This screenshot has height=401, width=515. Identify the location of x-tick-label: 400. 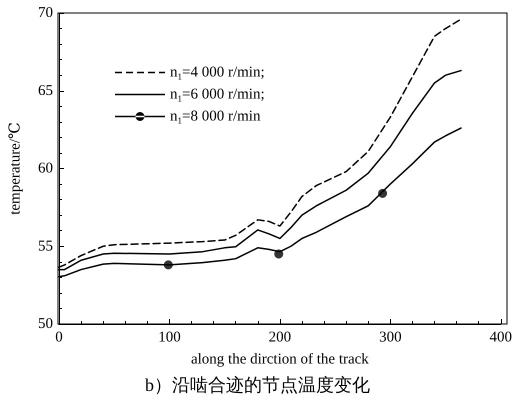
(501, 338).